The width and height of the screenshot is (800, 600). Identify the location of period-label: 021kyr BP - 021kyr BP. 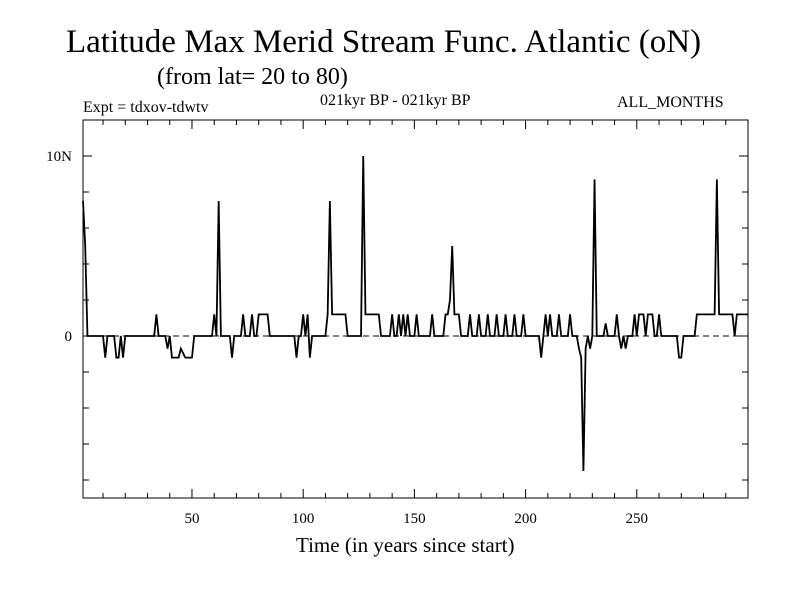
(395, 100).